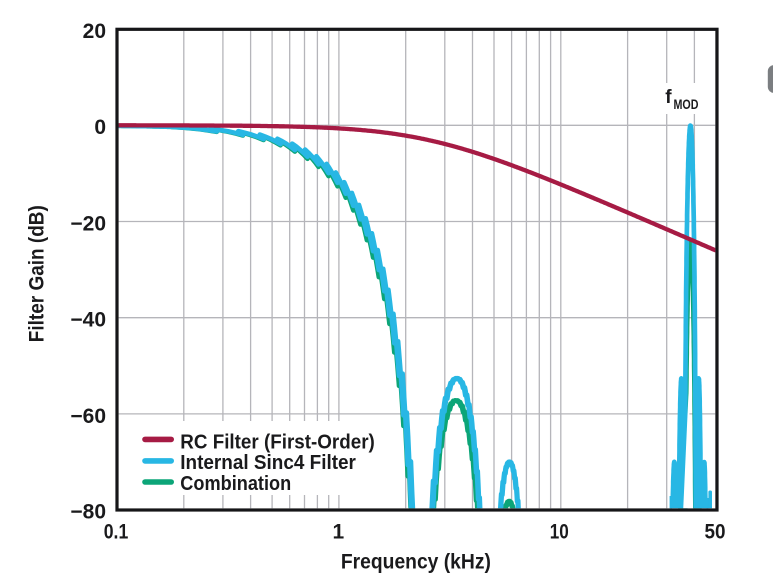  Describe the element at coordinates (94, 31) in the screenshot. I see `svg-text: 20` at that location.